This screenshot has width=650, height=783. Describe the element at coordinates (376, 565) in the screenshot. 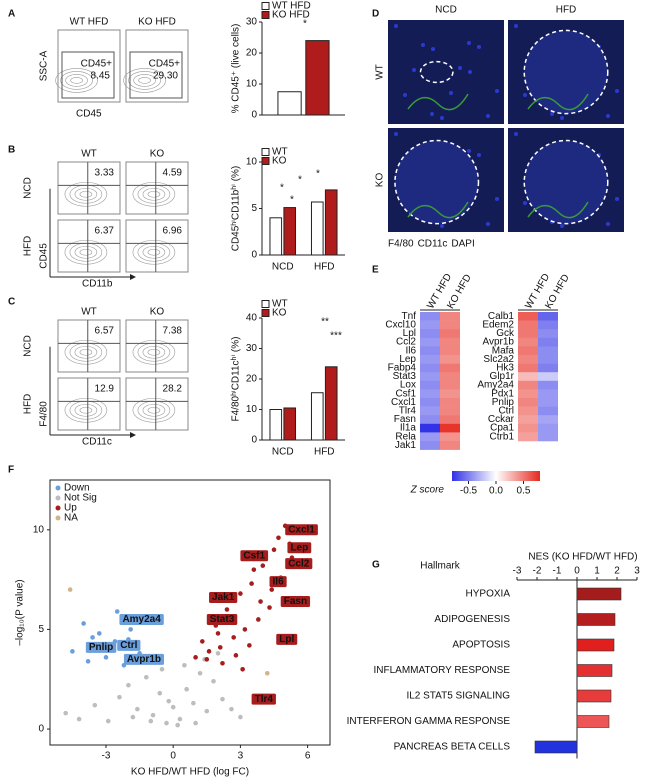

I see `panel-letter: G` at that location.